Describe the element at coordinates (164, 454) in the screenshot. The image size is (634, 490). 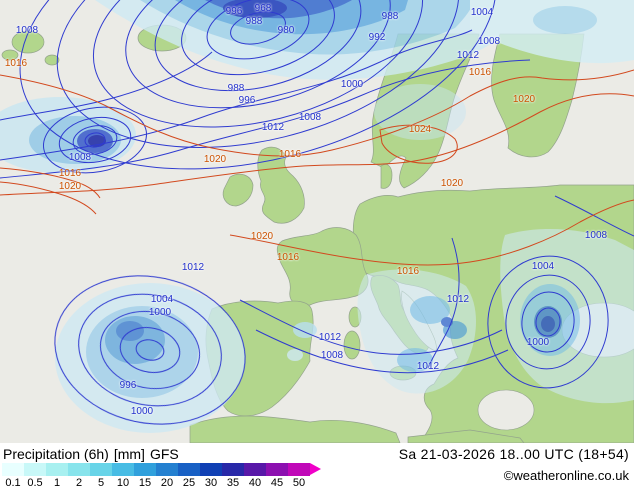
I see `model-label: GFS` at that location.